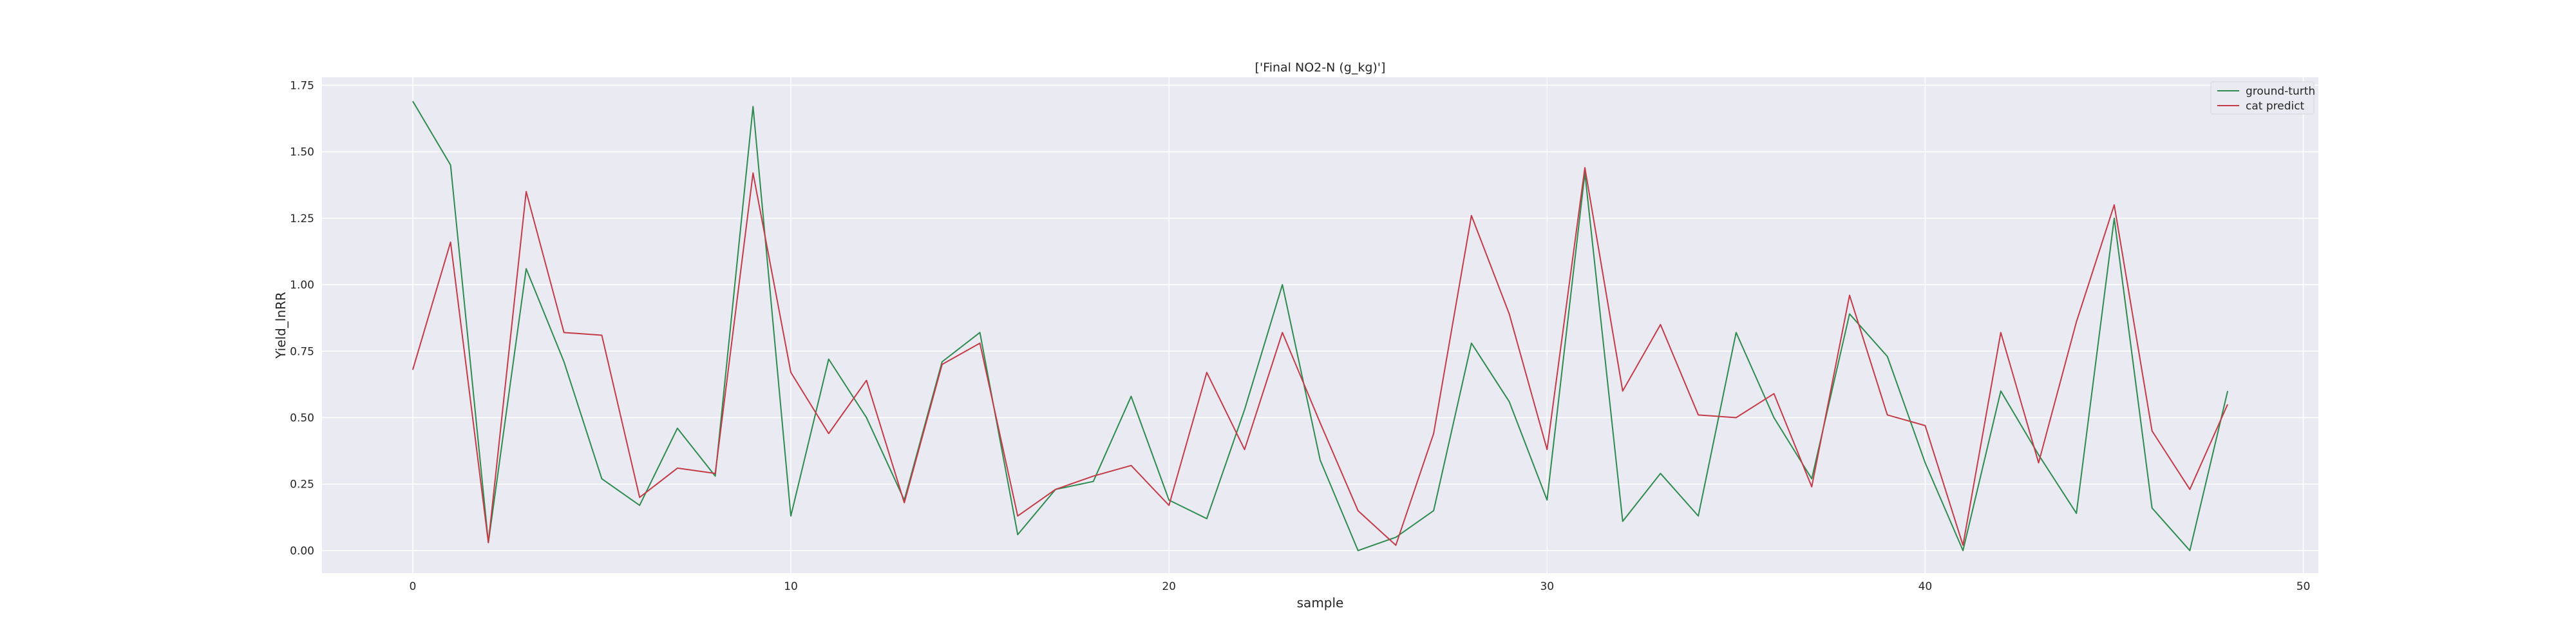  I want to click on y-tick-label: 1.75, so click(302, 85).